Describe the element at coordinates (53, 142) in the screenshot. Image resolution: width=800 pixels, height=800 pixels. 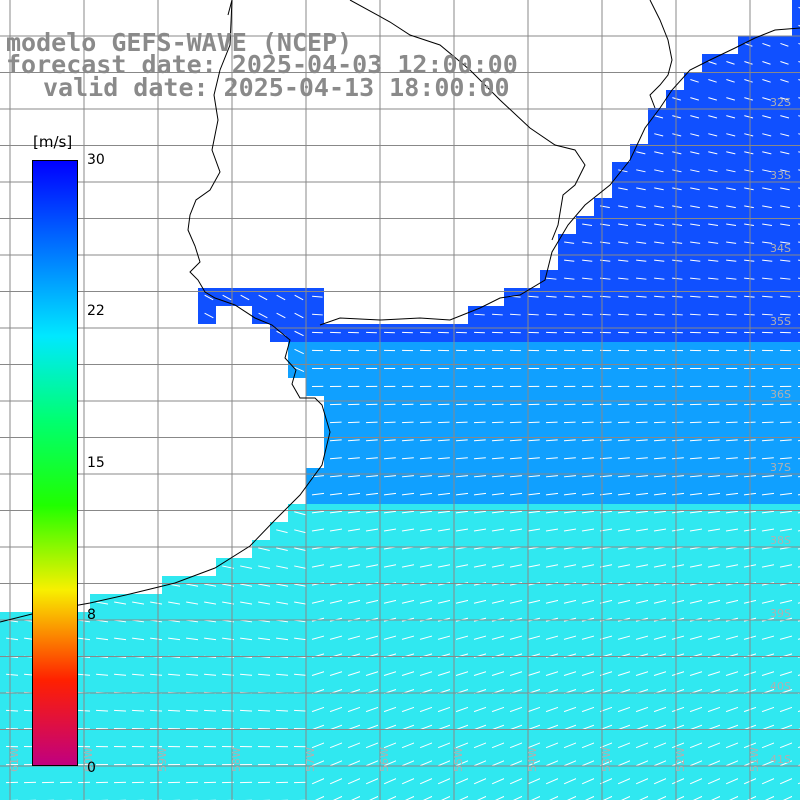
I see `colorbar-unit: [m/s]` at that location.